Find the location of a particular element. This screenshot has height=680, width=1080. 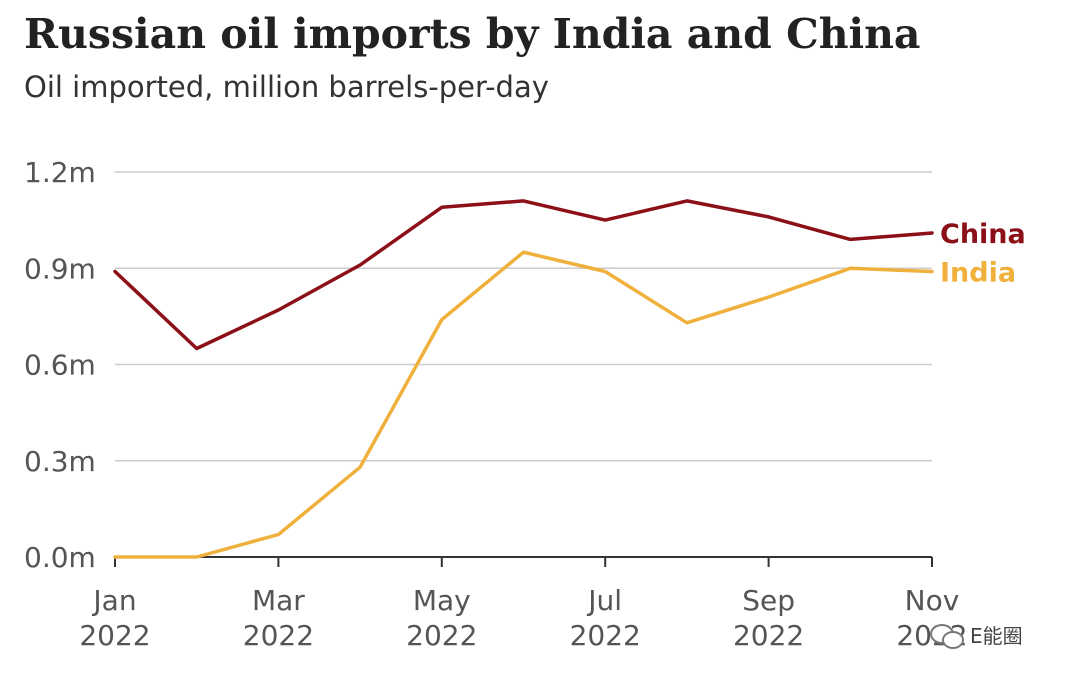

y-axis: 0.0m 0.3m 0.6m 0.9m 1.2m is located at coordinates (60, 365).